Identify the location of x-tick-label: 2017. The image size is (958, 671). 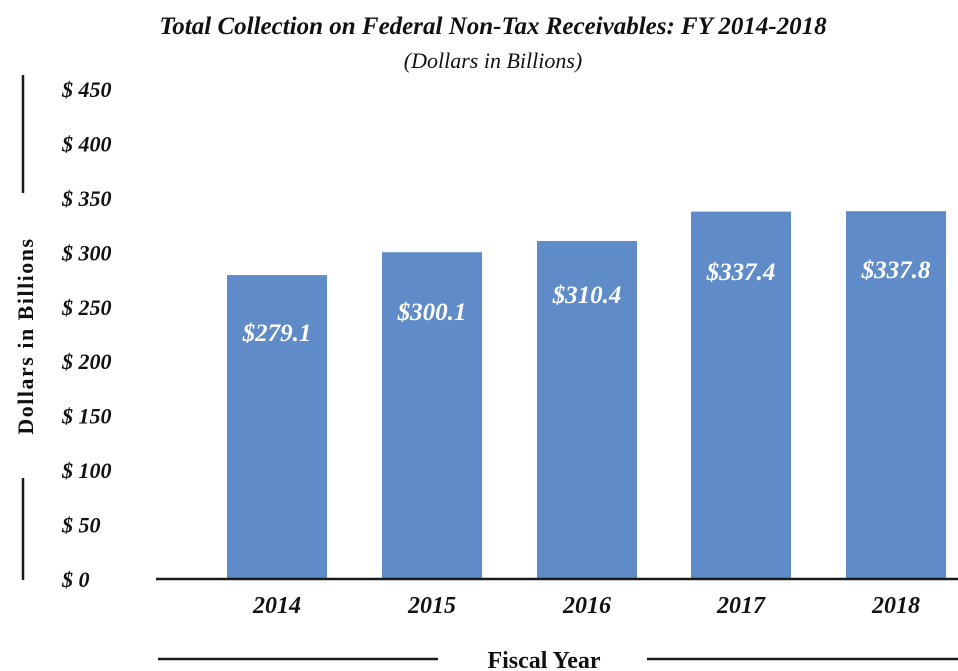
(741, 606).